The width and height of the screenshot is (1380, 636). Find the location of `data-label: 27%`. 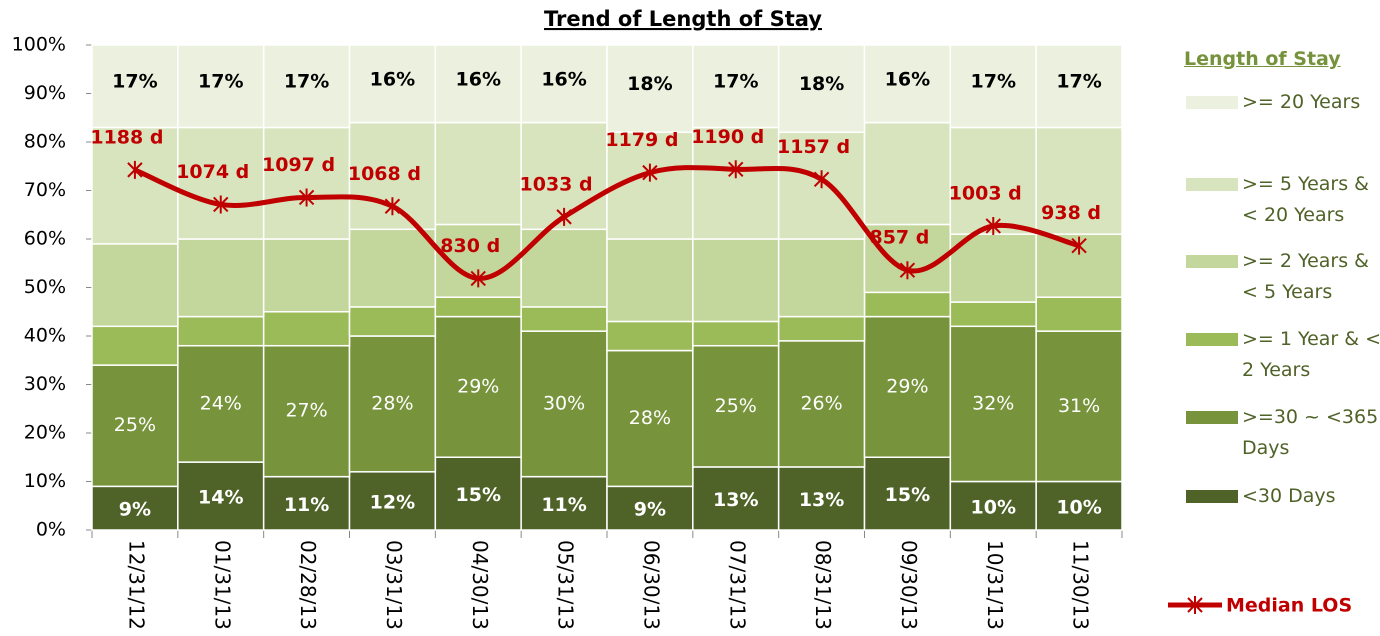

data-label: 27% is located at coordinates (306, 411).